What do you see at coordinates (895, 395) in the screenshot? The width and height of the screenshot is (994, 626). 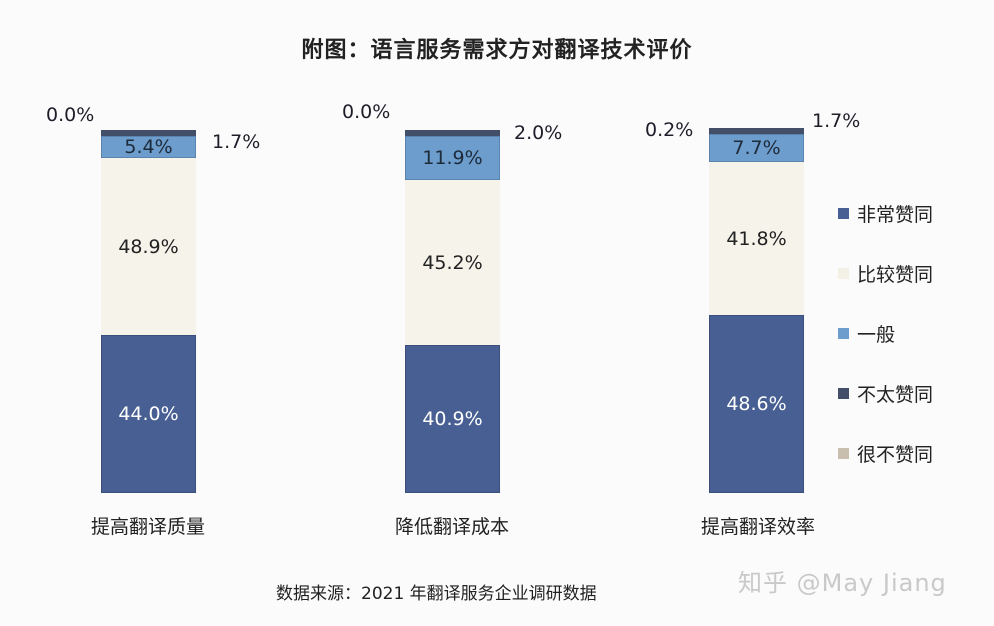 I see `legend-label: 不太赞同` at bounding box center [895, 395].